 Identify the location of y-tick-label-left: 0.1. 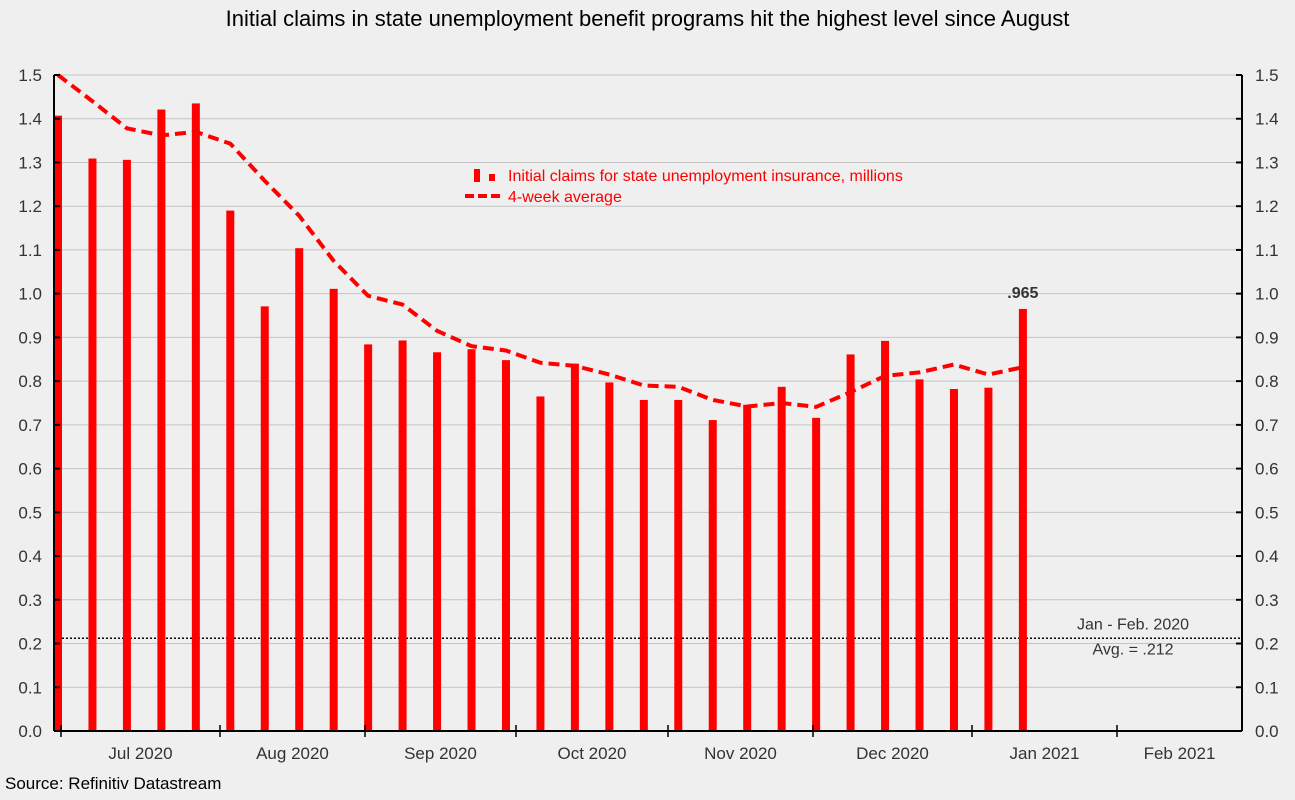
(30, 687).